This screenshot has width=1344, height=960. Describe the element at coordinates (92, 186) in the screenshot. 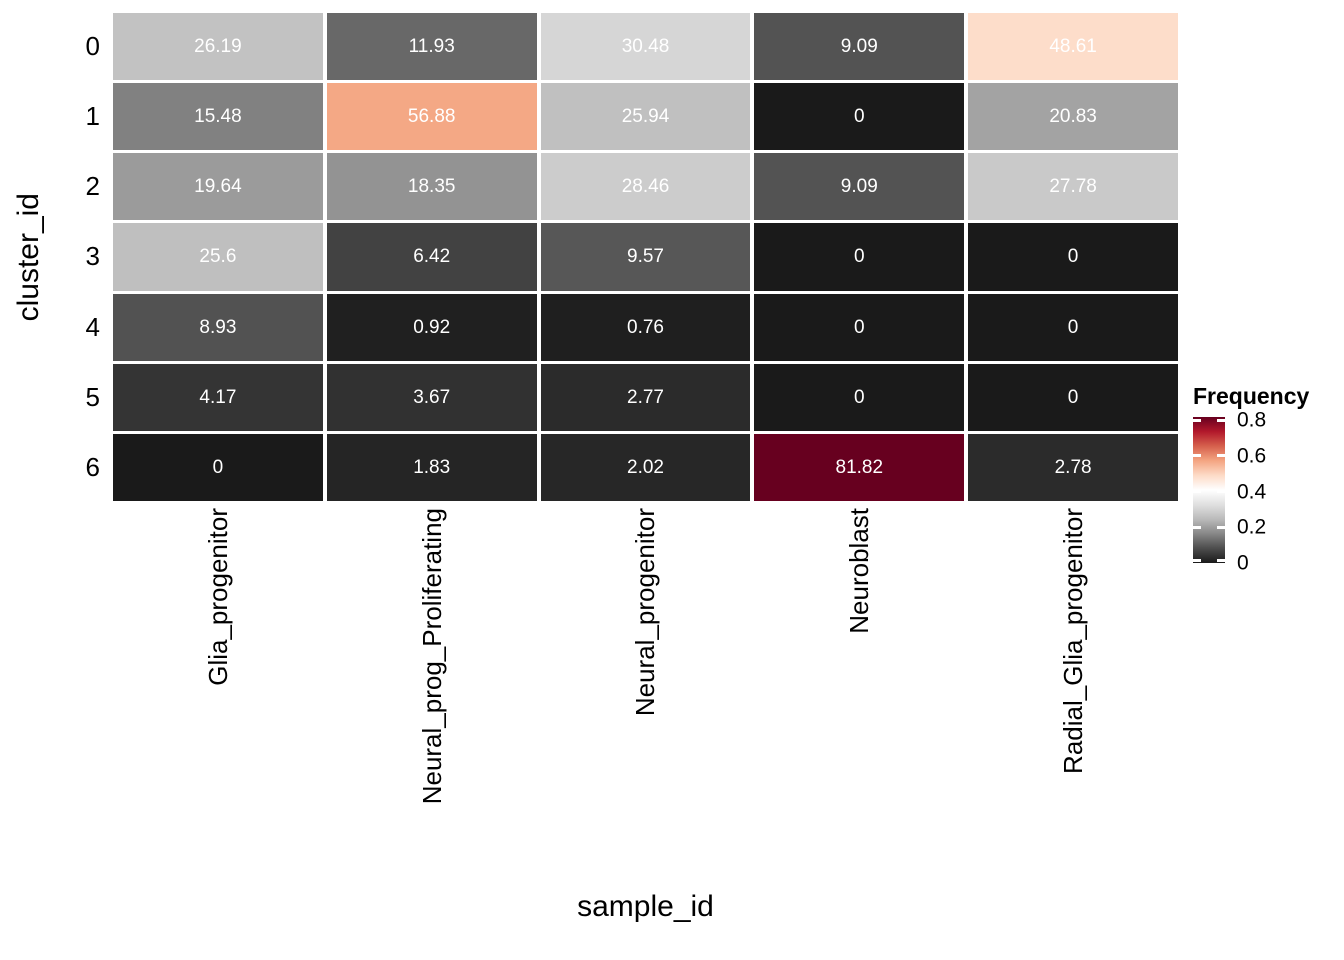

I see `y-tick-label-2: 2` at that location.